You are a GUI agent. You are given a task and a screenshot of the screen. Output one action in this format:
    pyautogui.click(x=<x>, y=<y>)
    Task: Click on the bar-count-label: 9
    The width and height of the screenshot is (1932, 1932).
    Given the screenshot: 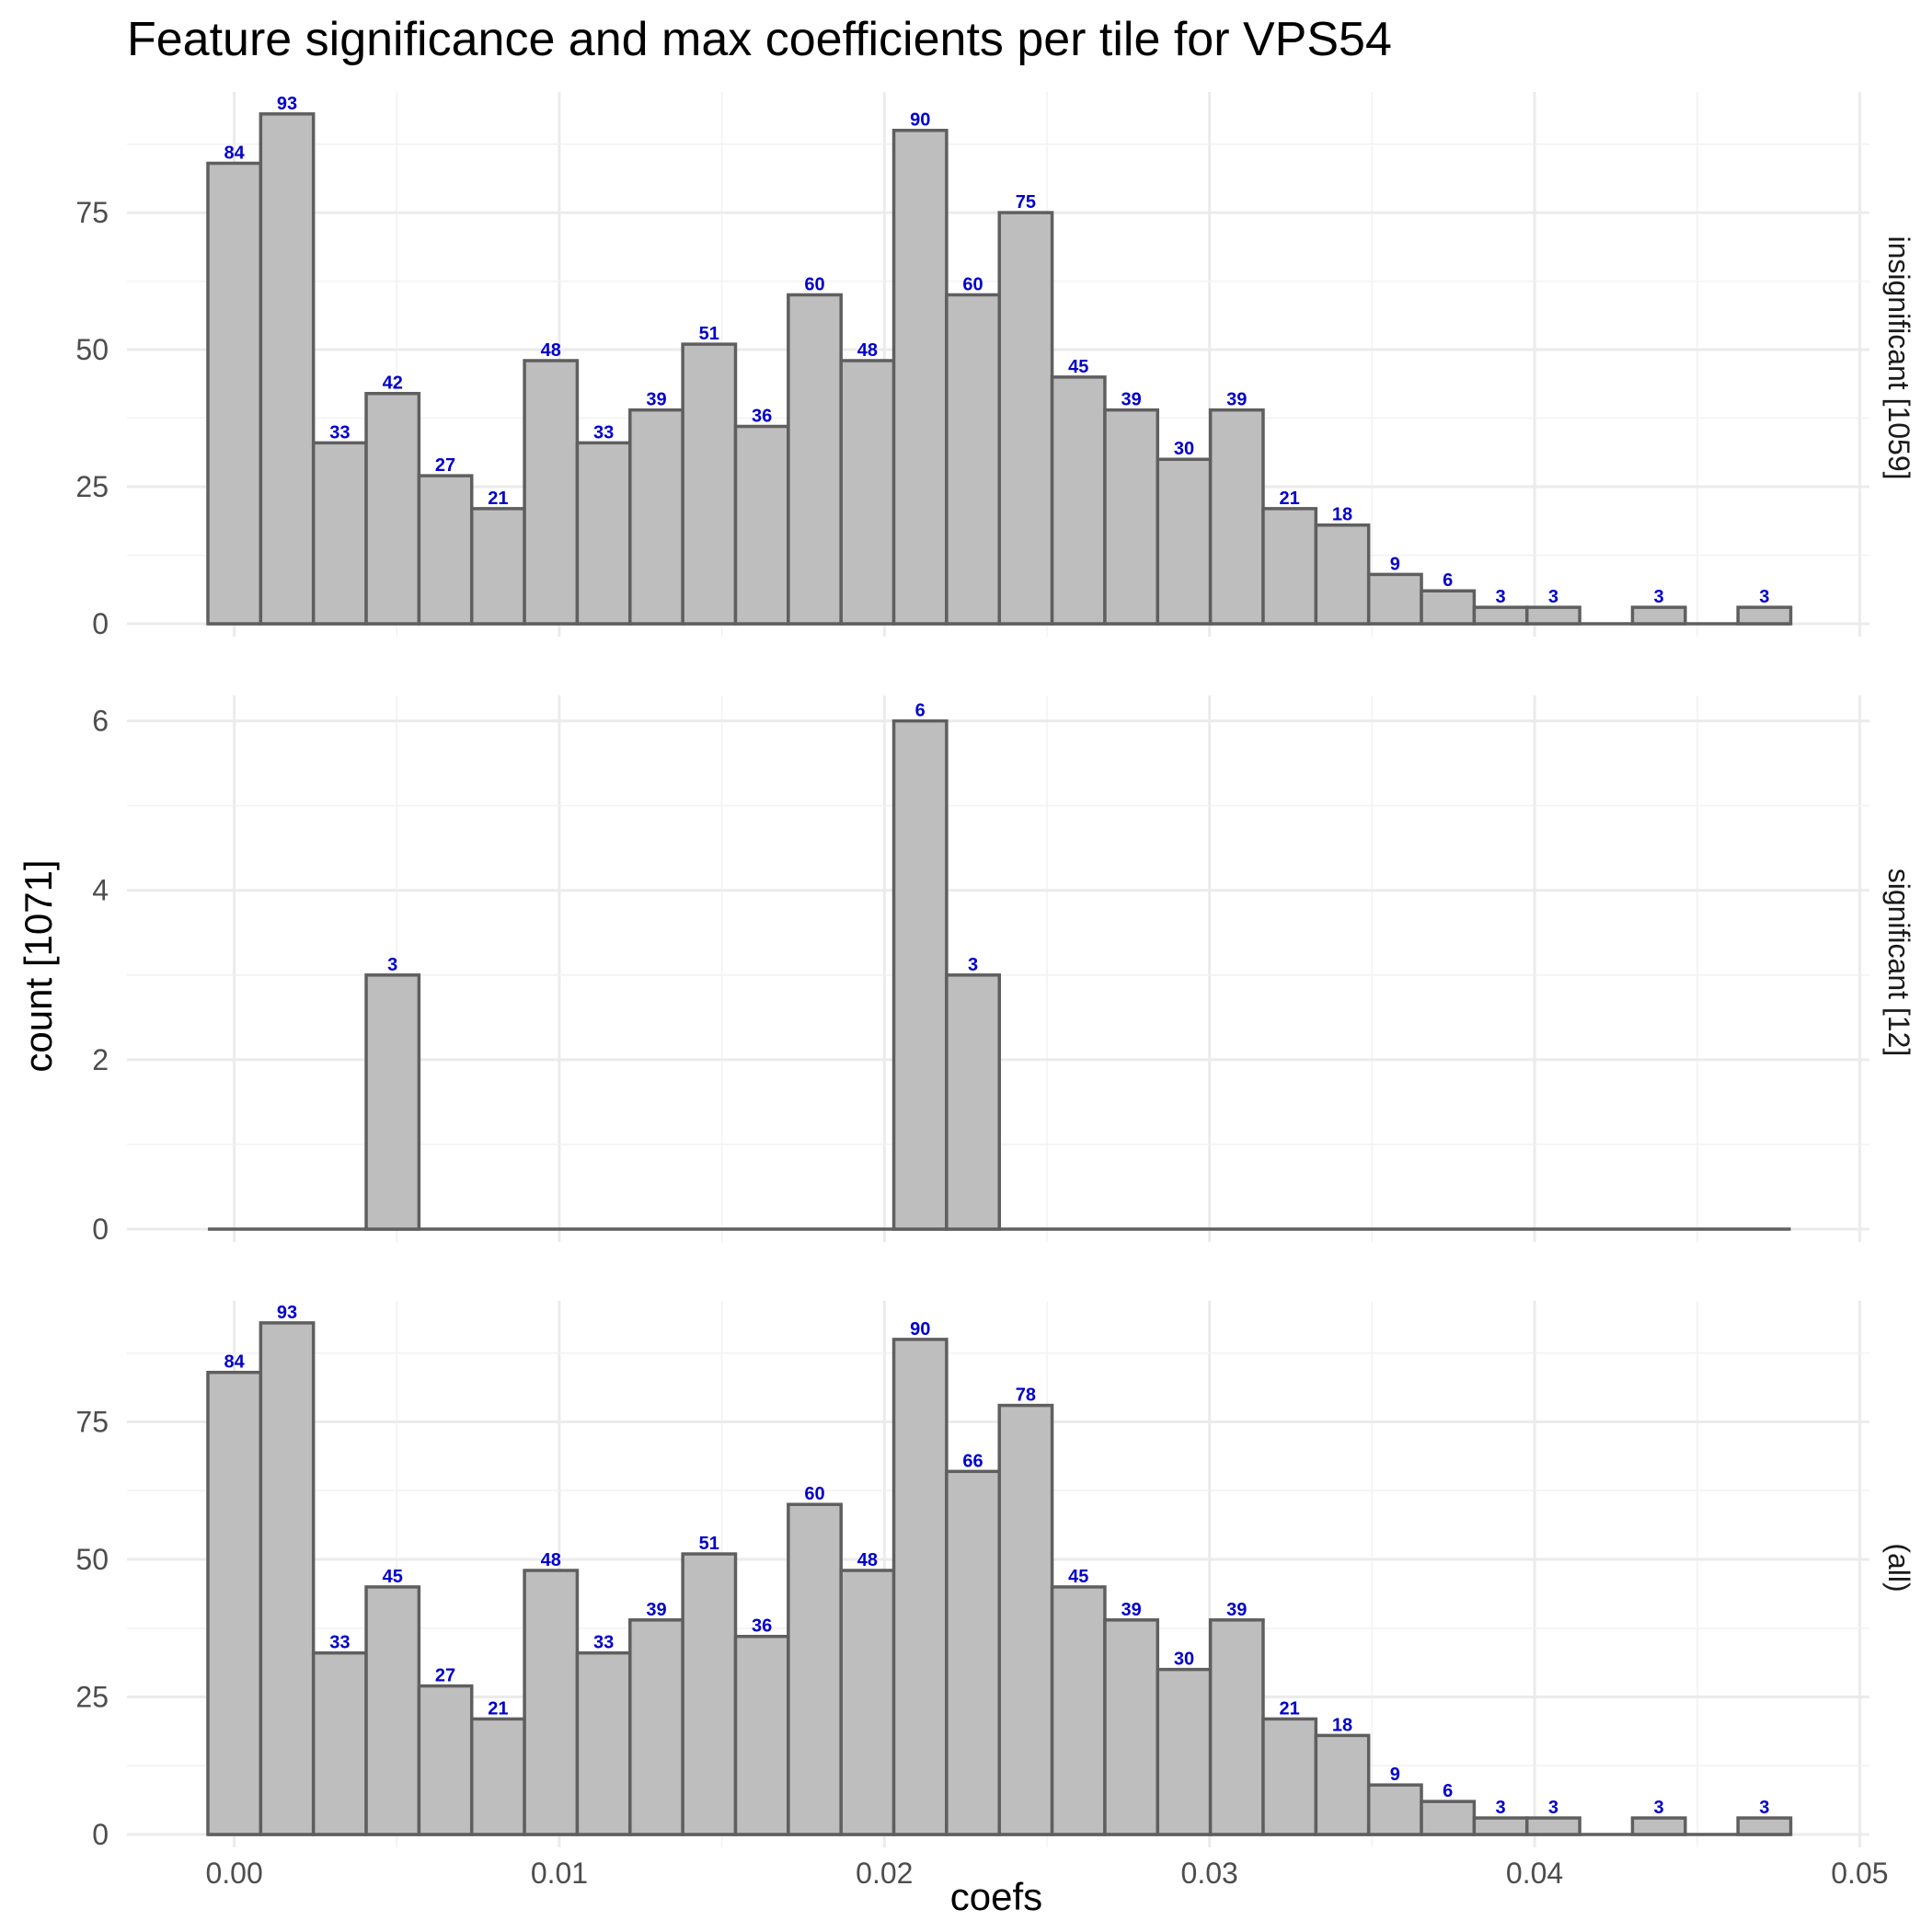 What is the action you would take?
    pyautogui.click(x=1395, y=1775)
    